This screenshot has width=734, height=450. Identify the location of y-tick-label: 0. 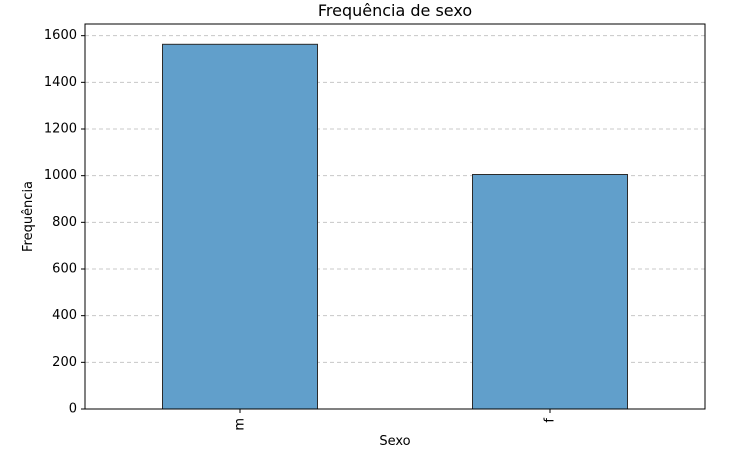
(73, 409).